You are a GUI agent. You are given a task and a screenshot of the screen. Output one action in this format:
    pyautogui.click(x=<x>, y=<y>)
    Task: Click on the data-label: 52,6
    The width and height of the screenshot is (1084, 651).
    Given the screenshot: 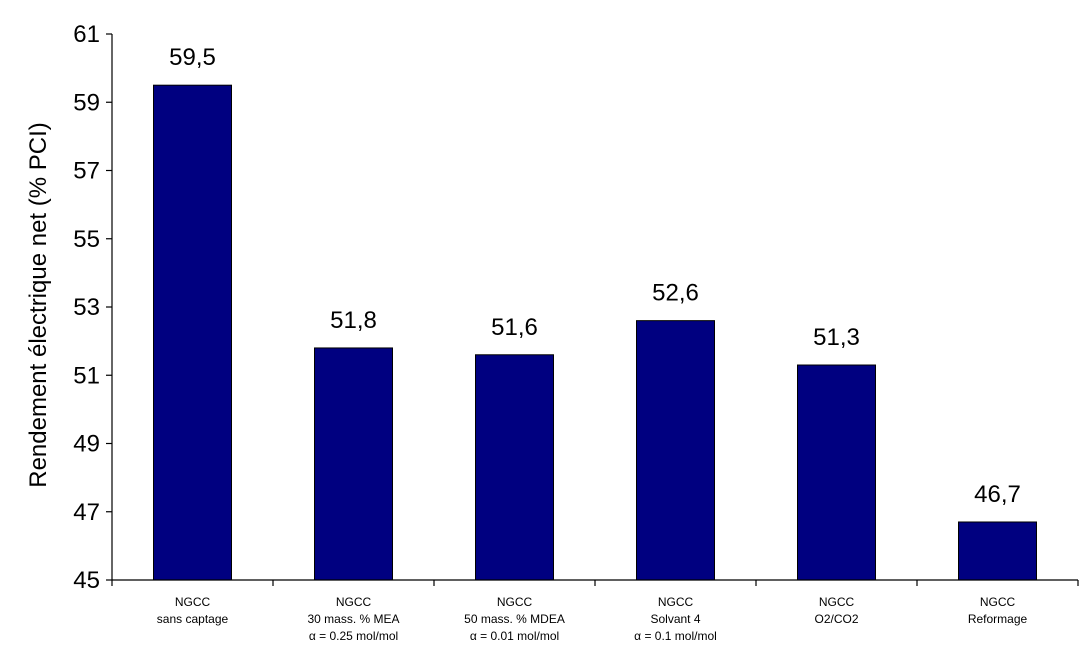 What is the action you would take?
    pyautogui.click(x=675, y=293)
    